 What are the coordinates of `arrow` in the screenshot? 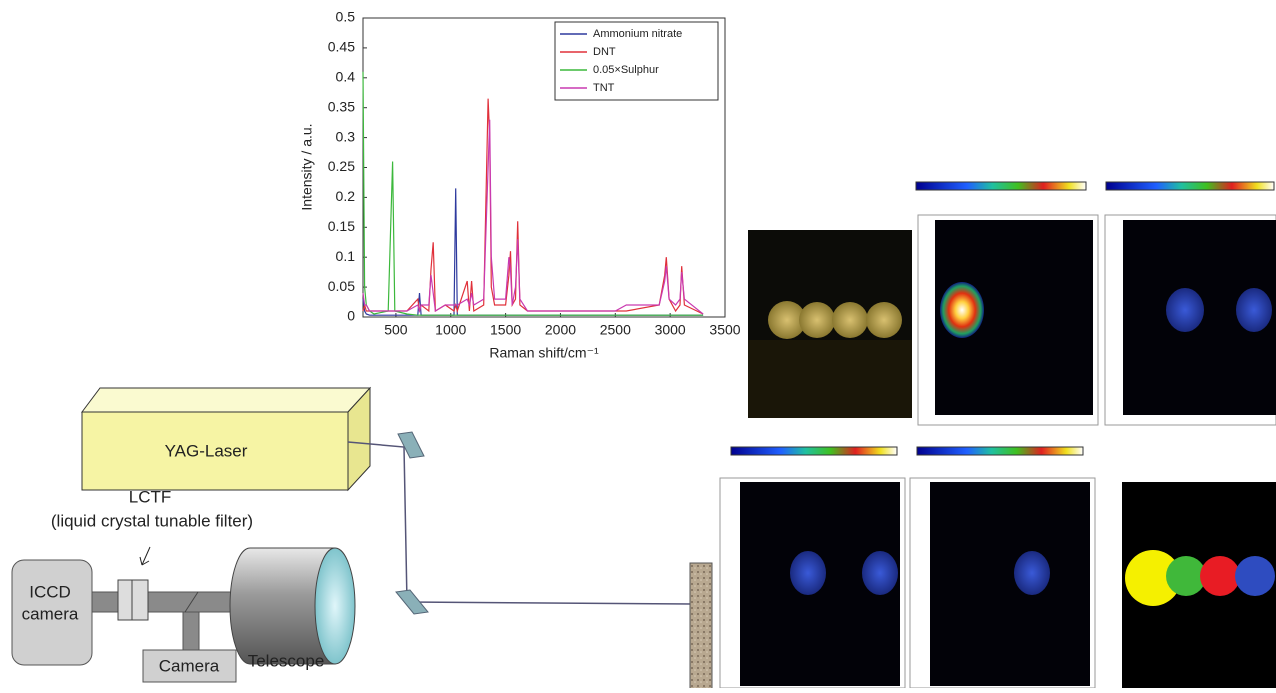 It's located at (145, 556).